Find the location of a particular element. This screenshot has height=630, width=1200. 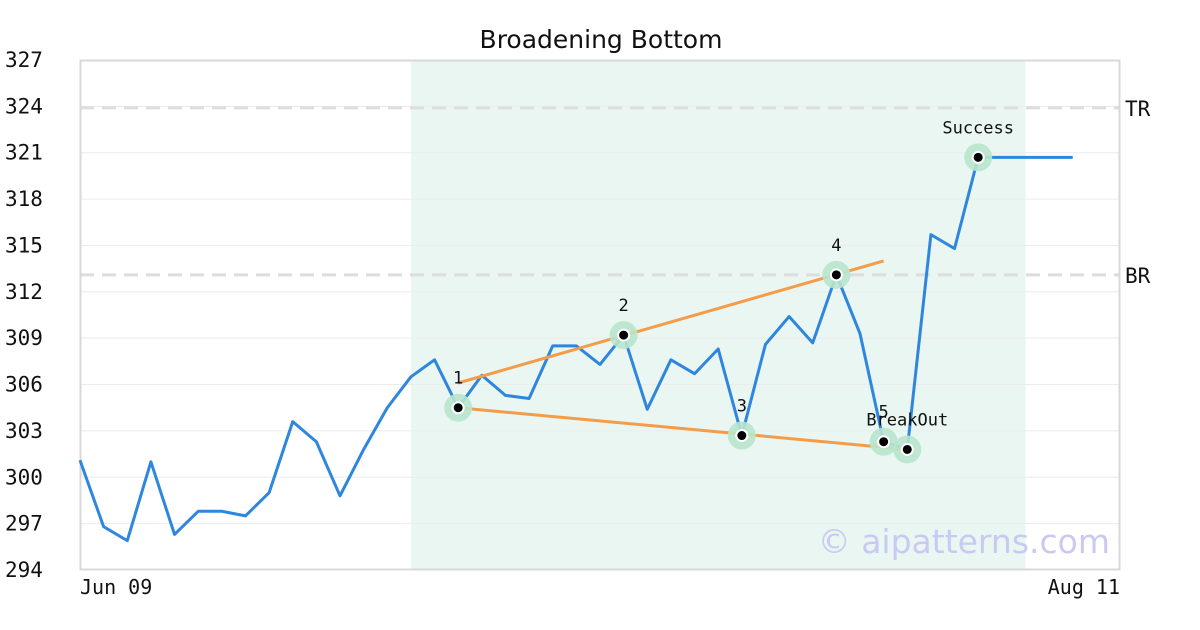

y-tick-label: 318 is located at coordinates (24, 199).